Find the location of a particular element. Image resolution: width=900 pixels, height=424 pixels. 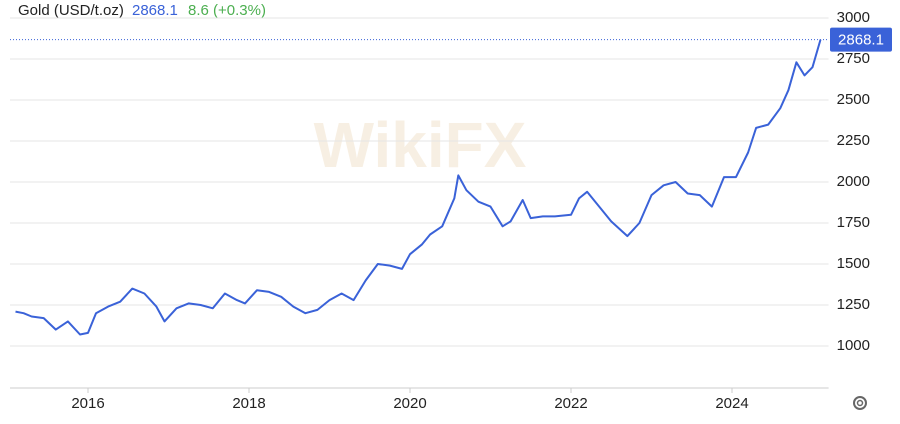

y-tick-label: 2250 is located at coordinates (853, 140).